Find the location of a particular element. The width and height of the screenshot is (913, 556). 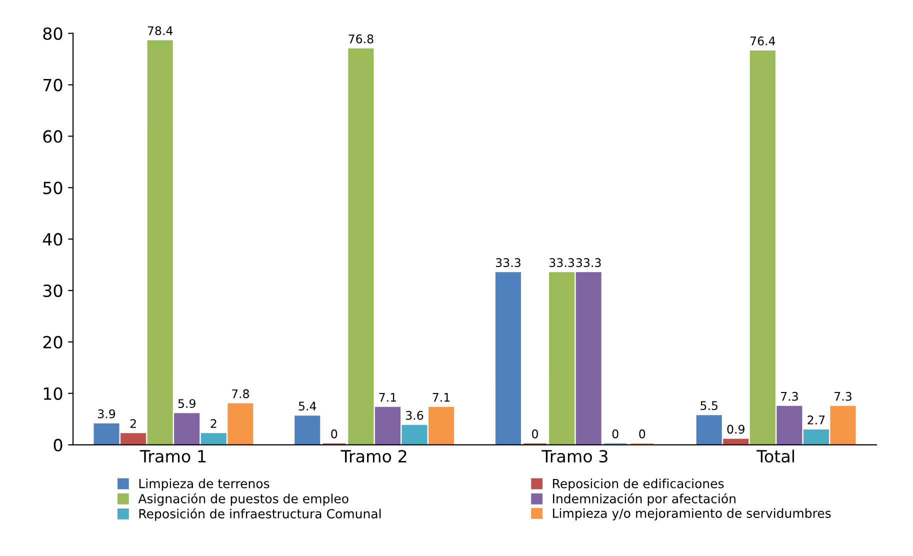

data-label: 3.9 is located at coordinates (107, 413).